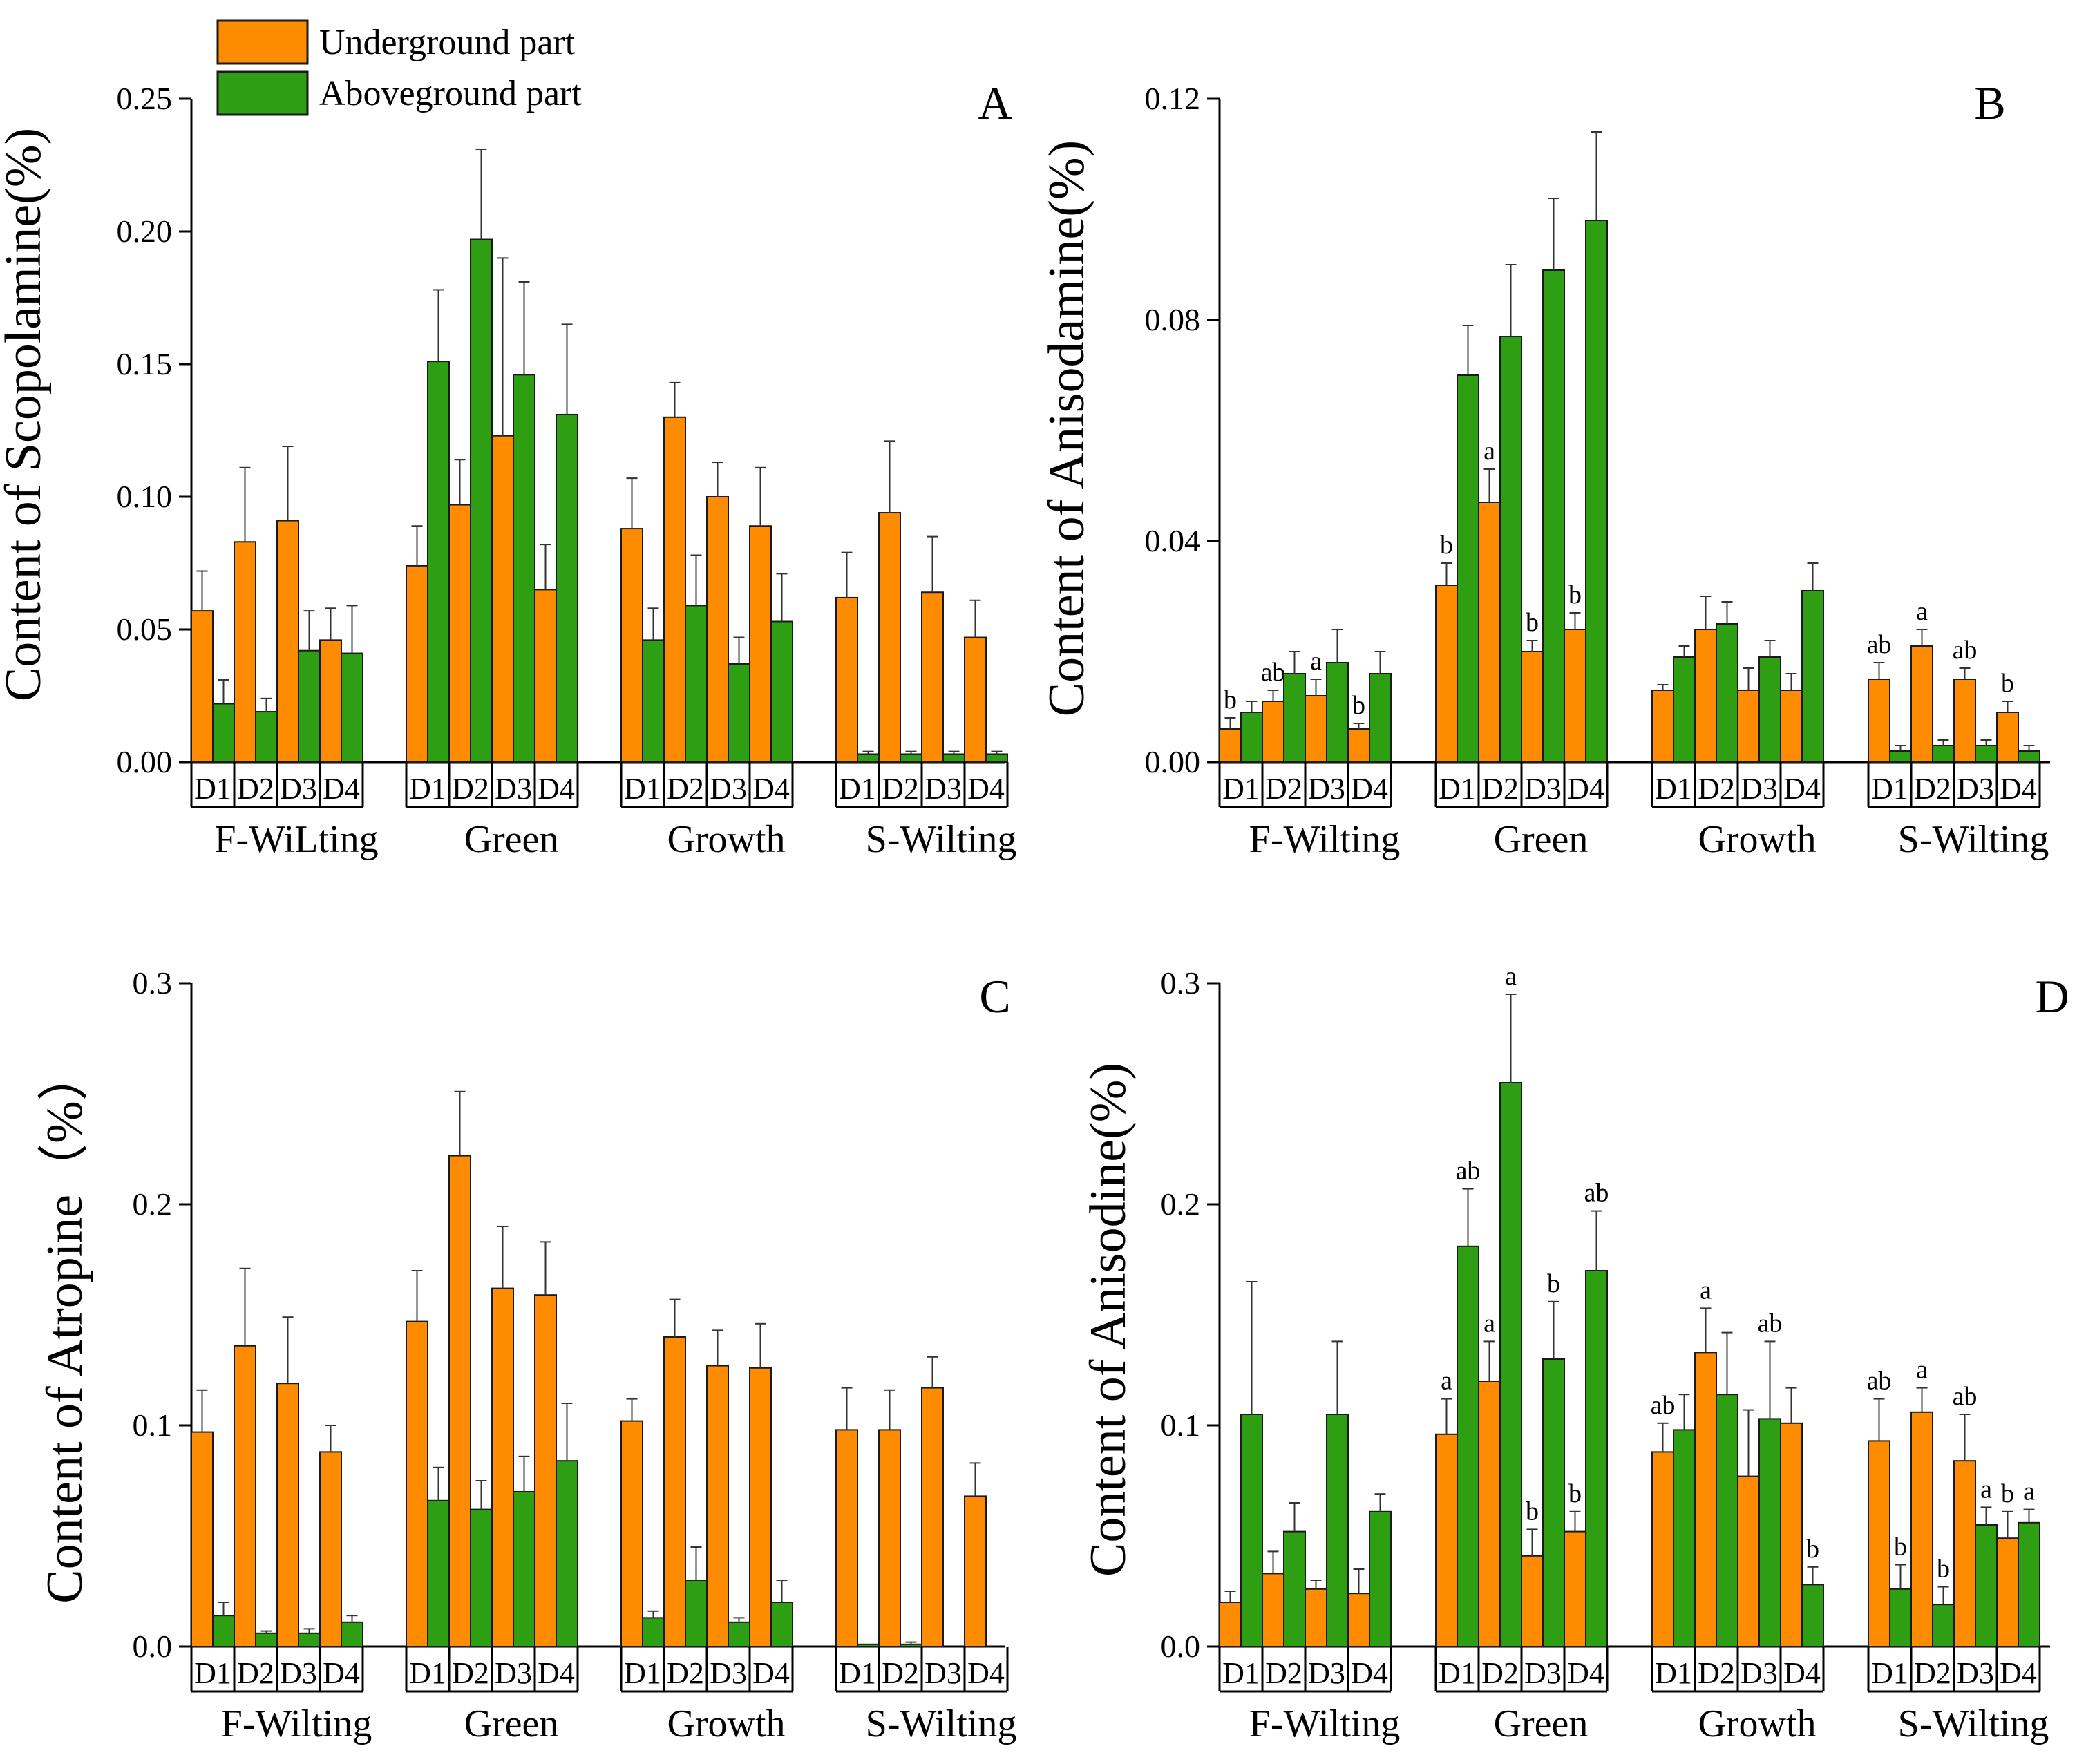  What do you see at coordinates (145, 363) in the screenshot?
I see `y-tick-label: 0.15` at bounding box center [145, 363].